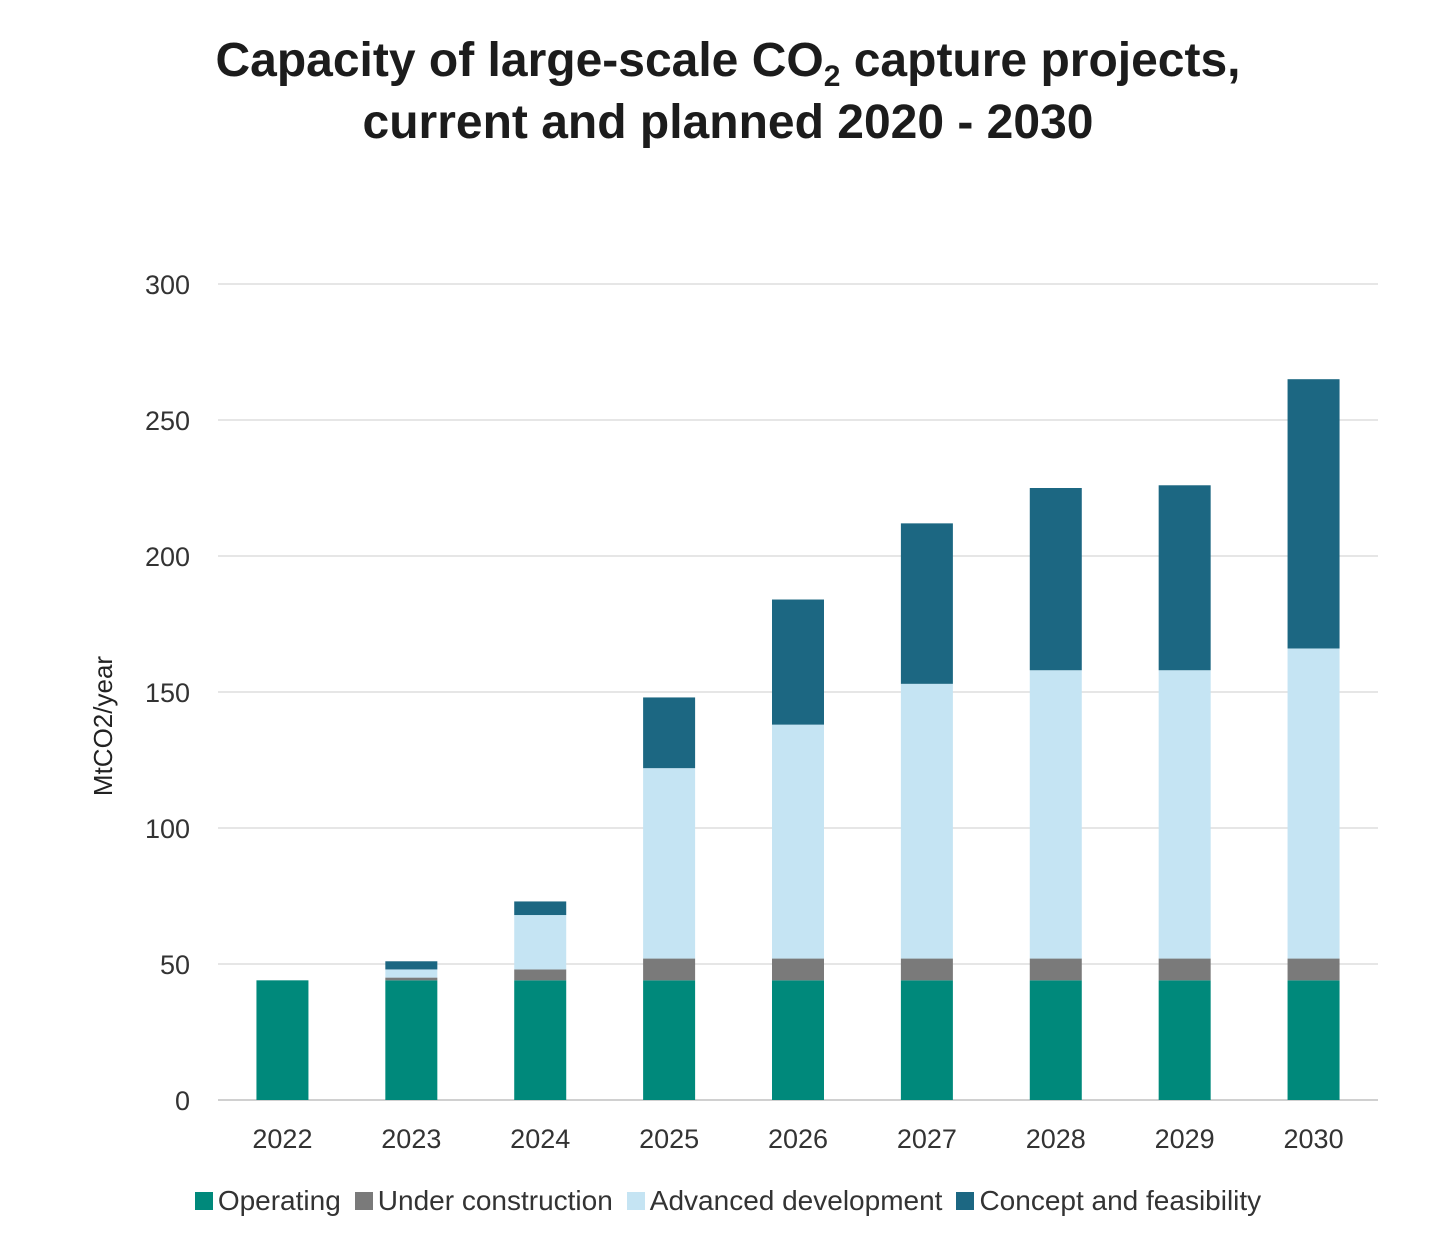  What do you see at coordinates (926, 969) in the screenshot?
I see `bar-2027-under-construction` at bounding box center [926, 969].